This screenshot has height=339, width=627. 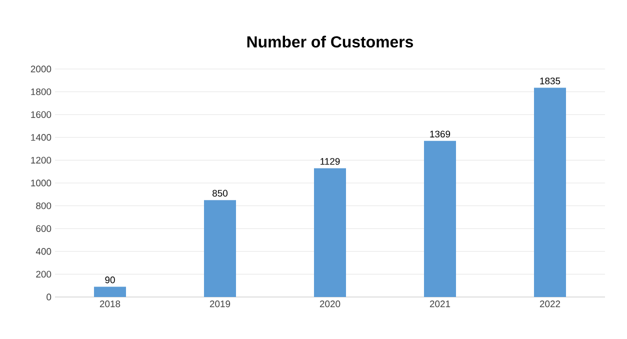 What do you see at coordinates (41, 114) in the screenshot?
I see `y-tick-label: 1600` at bounding box center [41, 114].